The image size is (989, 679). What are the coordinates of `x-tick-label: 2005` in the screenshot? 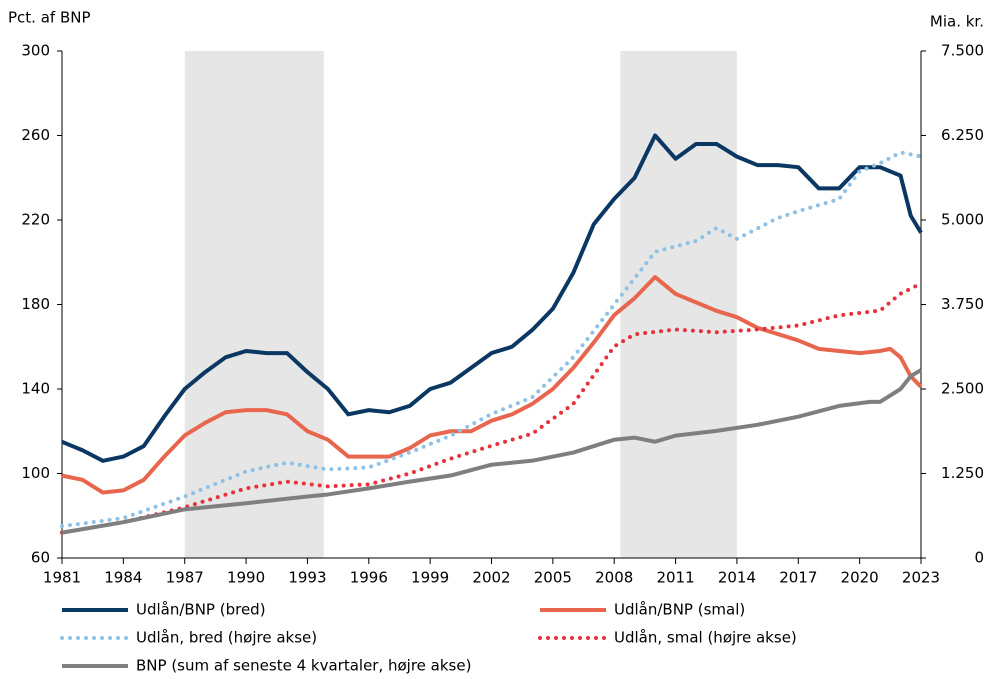 It's located at (553, 578).